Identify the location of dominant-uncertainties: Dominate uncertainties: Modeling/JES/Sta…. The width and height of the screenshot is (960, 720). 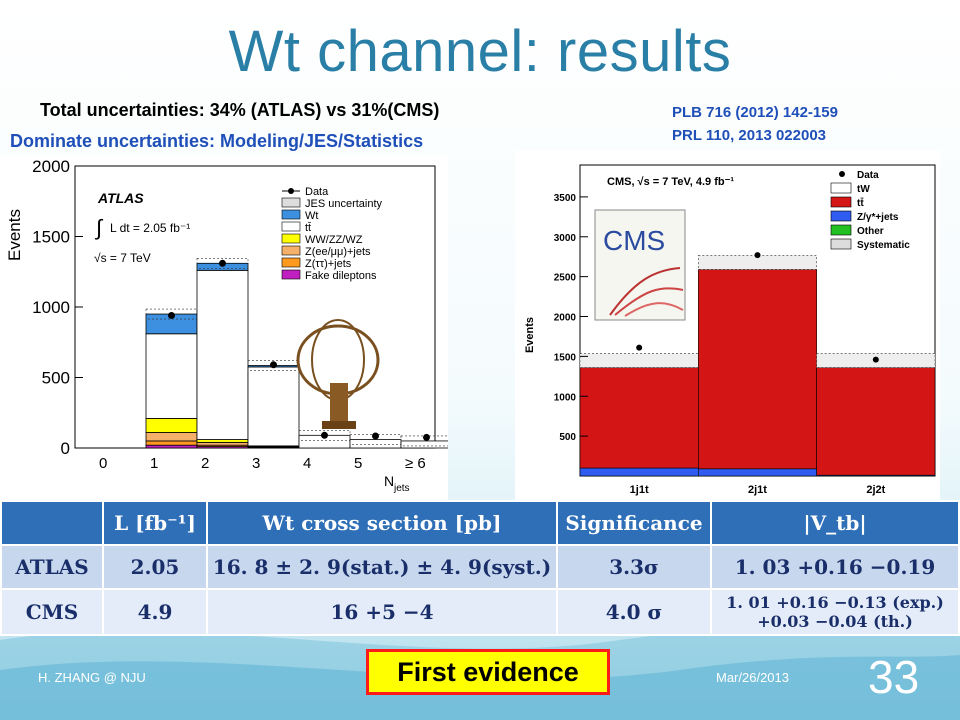
(217, 141).